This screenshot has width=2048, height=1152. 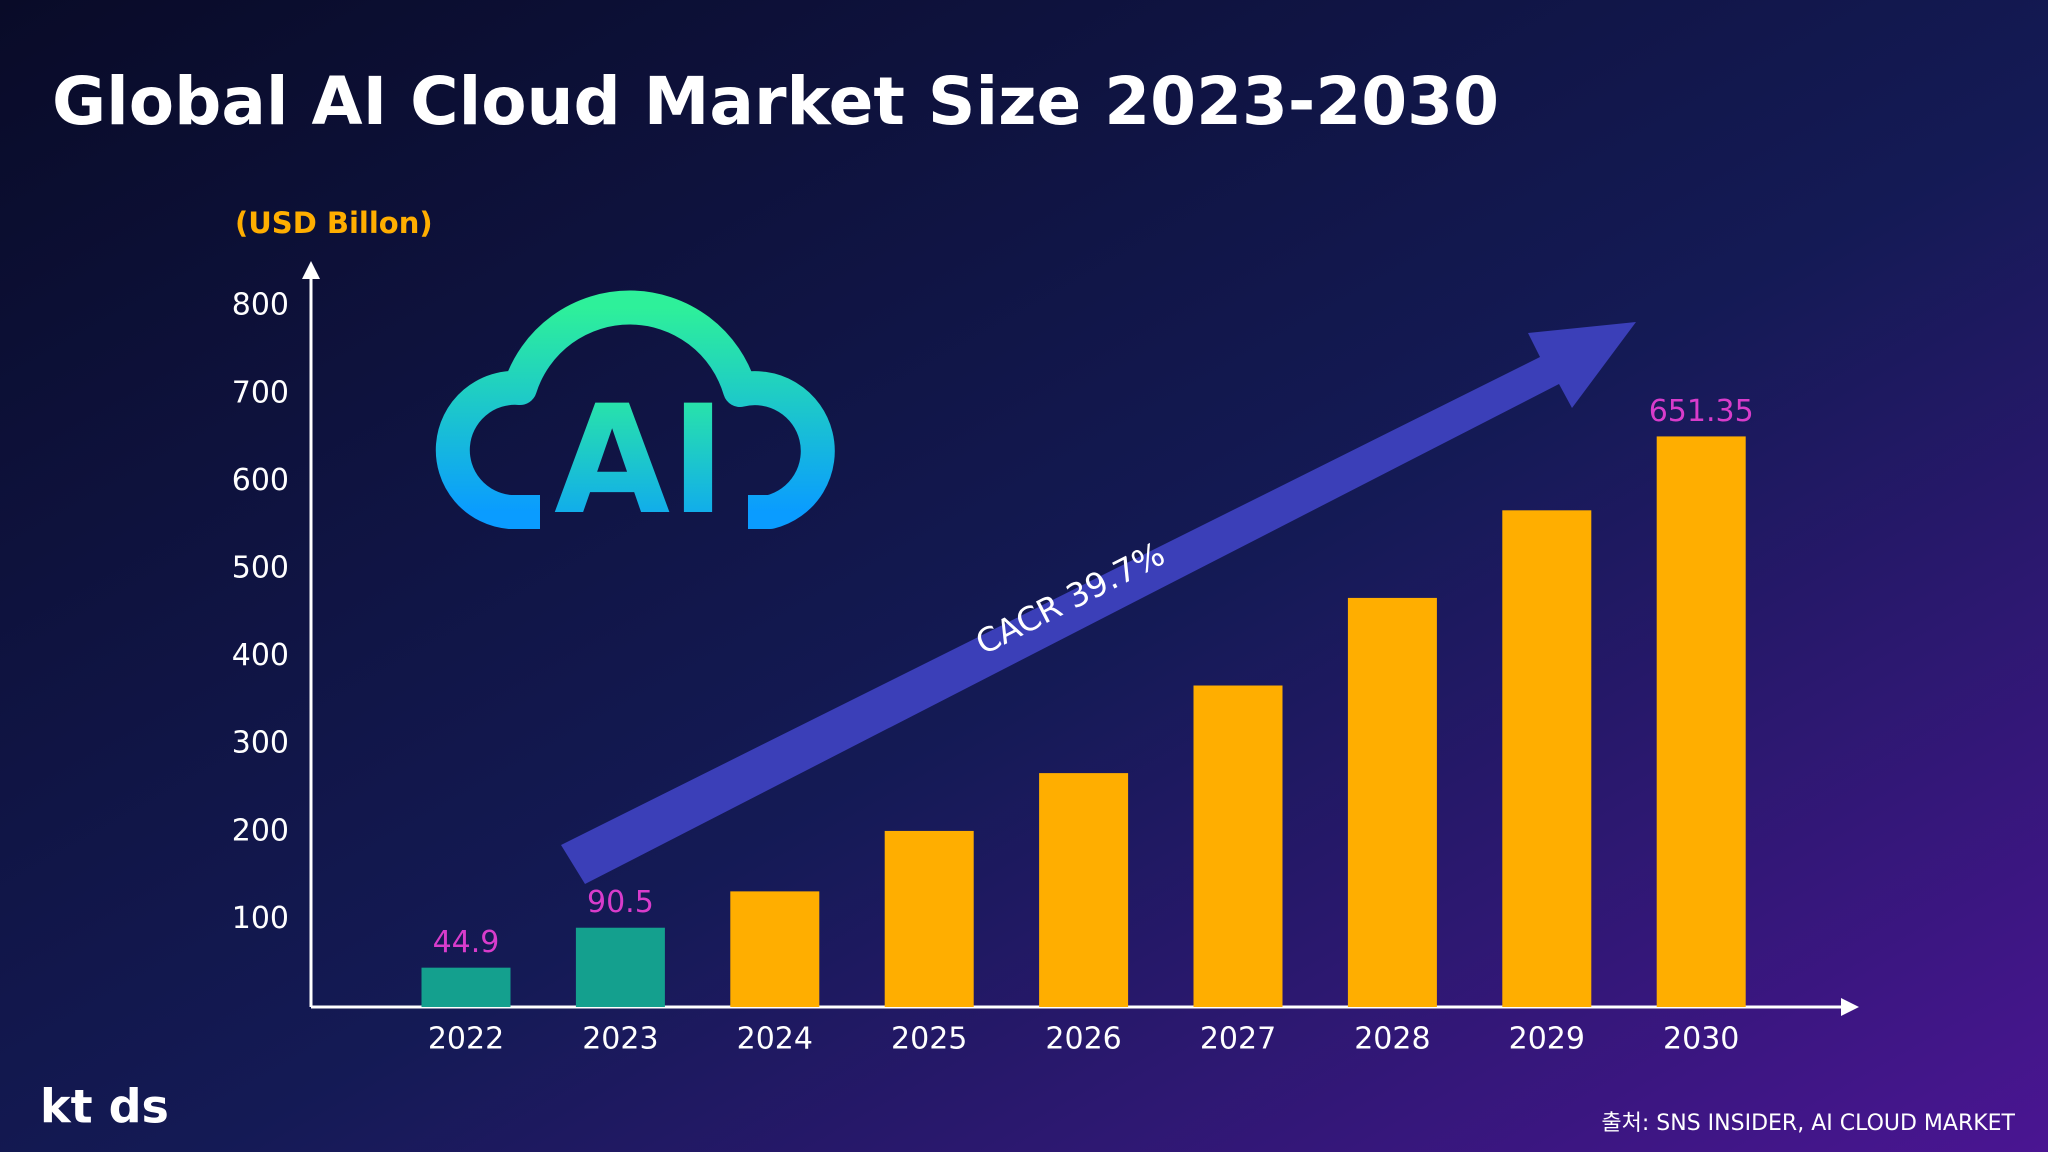 I want to click on x-tick-label: 2028, so click(x=1392, y=1039).